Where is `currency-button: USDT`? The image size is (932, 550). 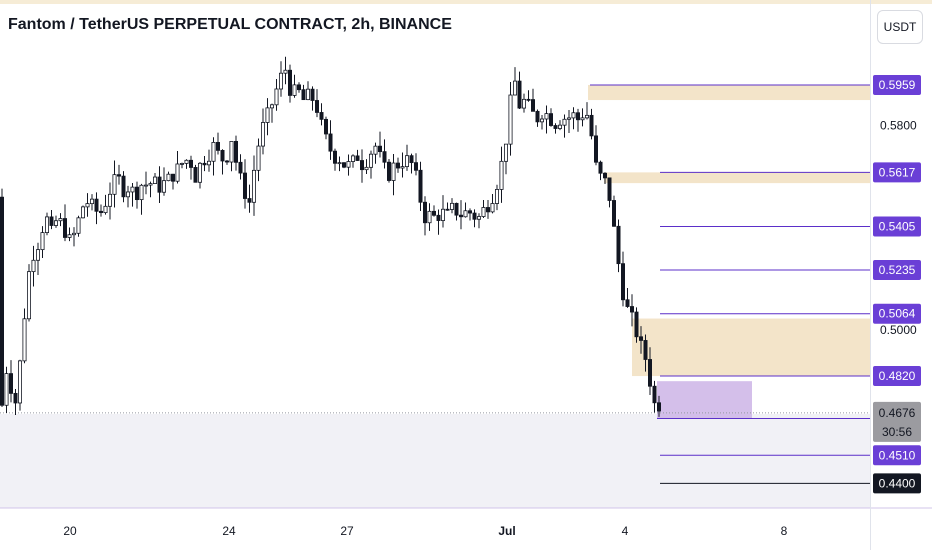
currency-button: USDT is located at coordinates (900, 27).